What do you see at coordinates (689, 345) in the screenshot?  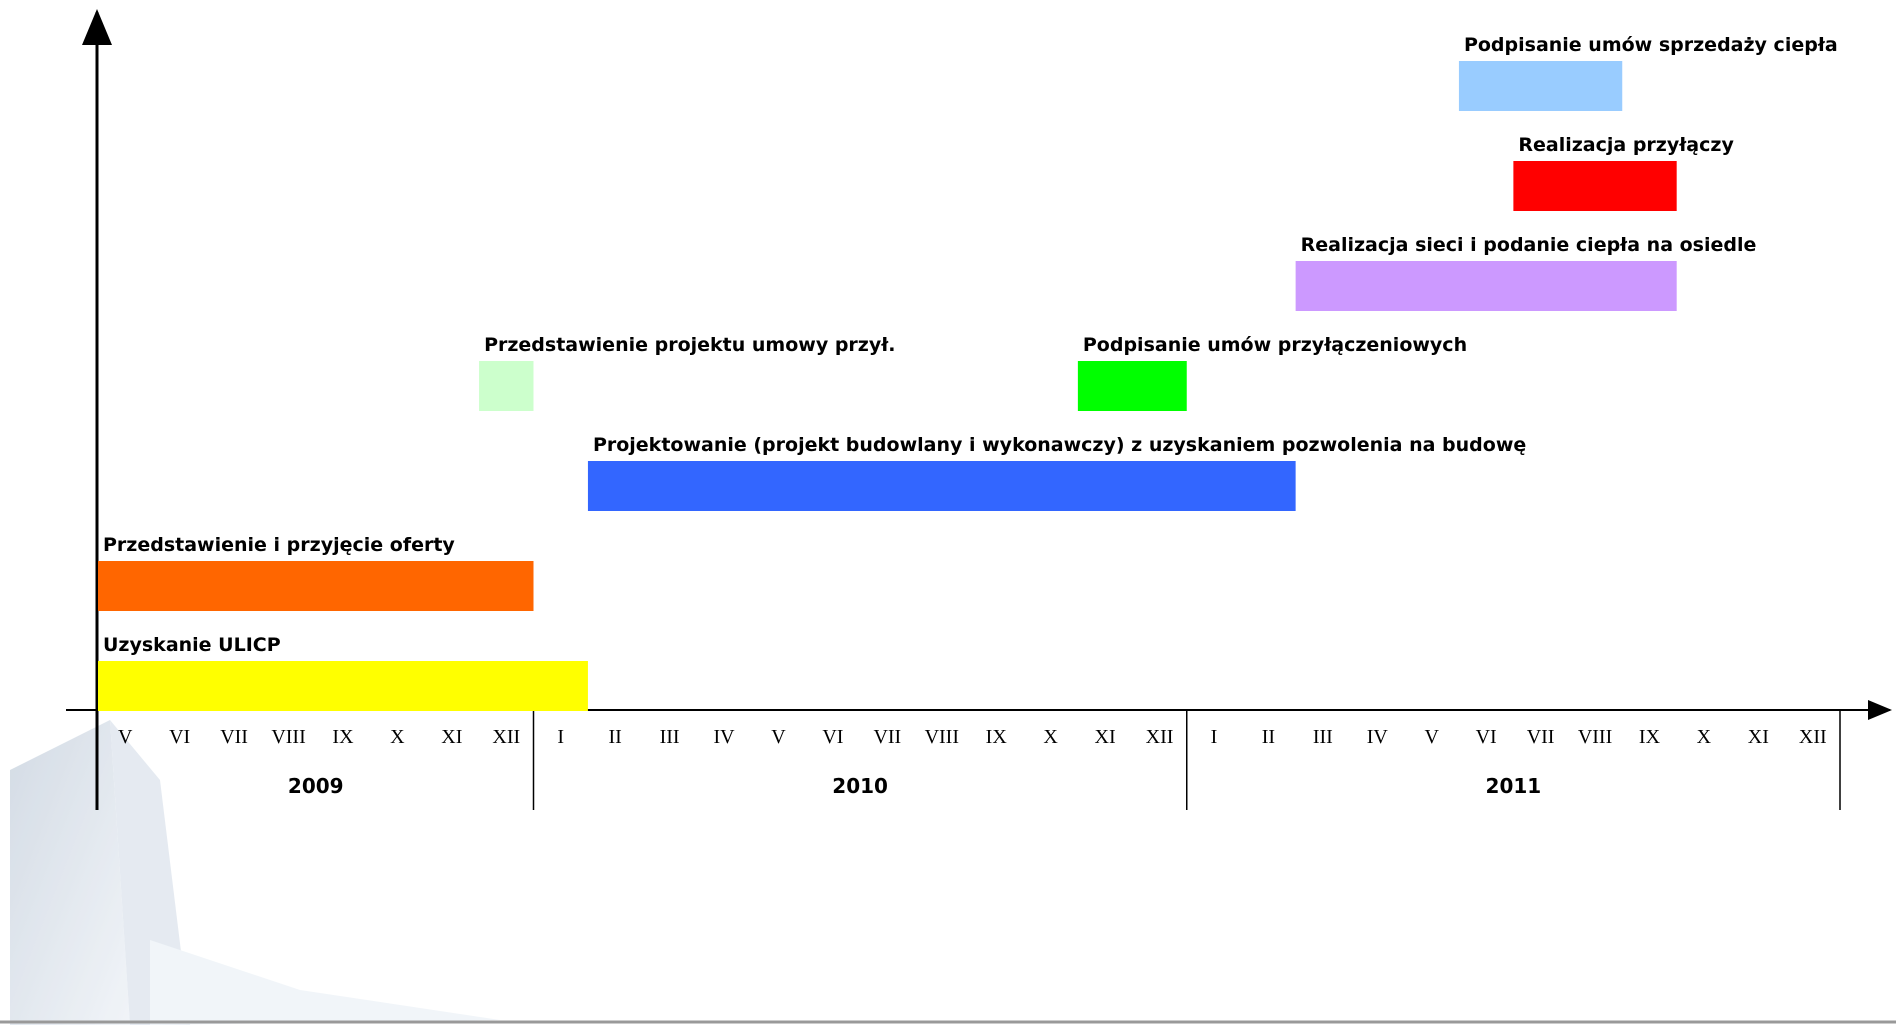 I see `task-label: Przedstawienie projektu umowy przył.` at bounding box center [689, 345].